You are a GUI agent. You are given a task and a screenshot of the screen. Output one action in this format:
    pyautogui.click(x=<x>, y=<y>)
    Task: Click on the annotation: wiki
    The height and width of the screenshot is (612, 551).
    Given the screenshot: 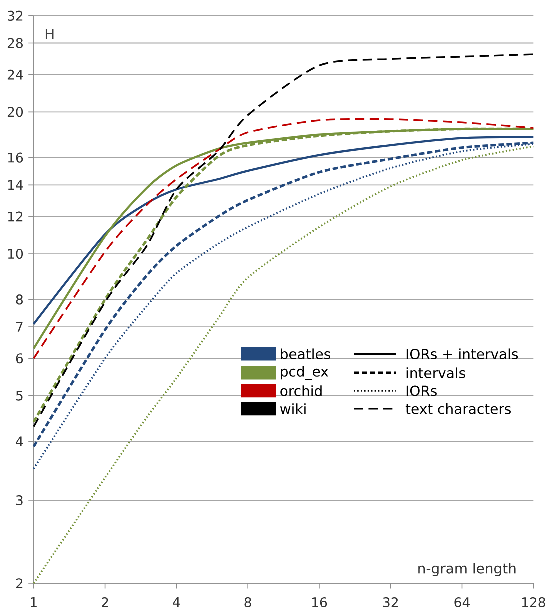 What is the action you would take?
    pyautogui.click(x=293, y=409)
    